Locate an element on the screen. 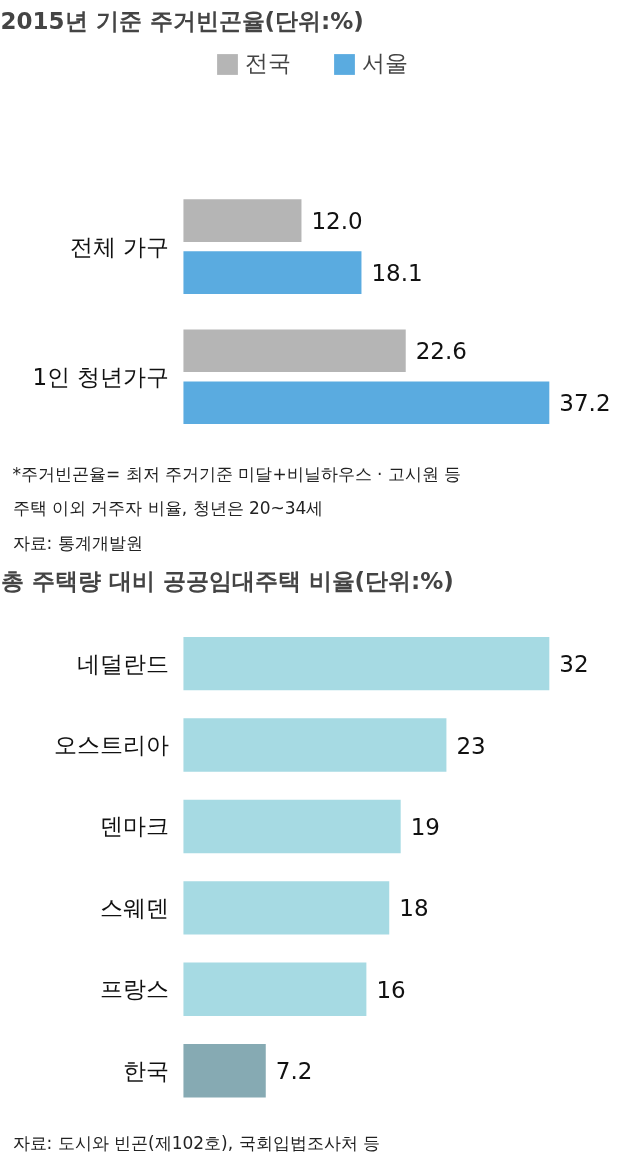 Image resolution: width=622 pixels, height=1164 pixels. chart-title: 총 주택량 대비 공공임대주택 비율(단위:%) is located at coordinates (227, 580).